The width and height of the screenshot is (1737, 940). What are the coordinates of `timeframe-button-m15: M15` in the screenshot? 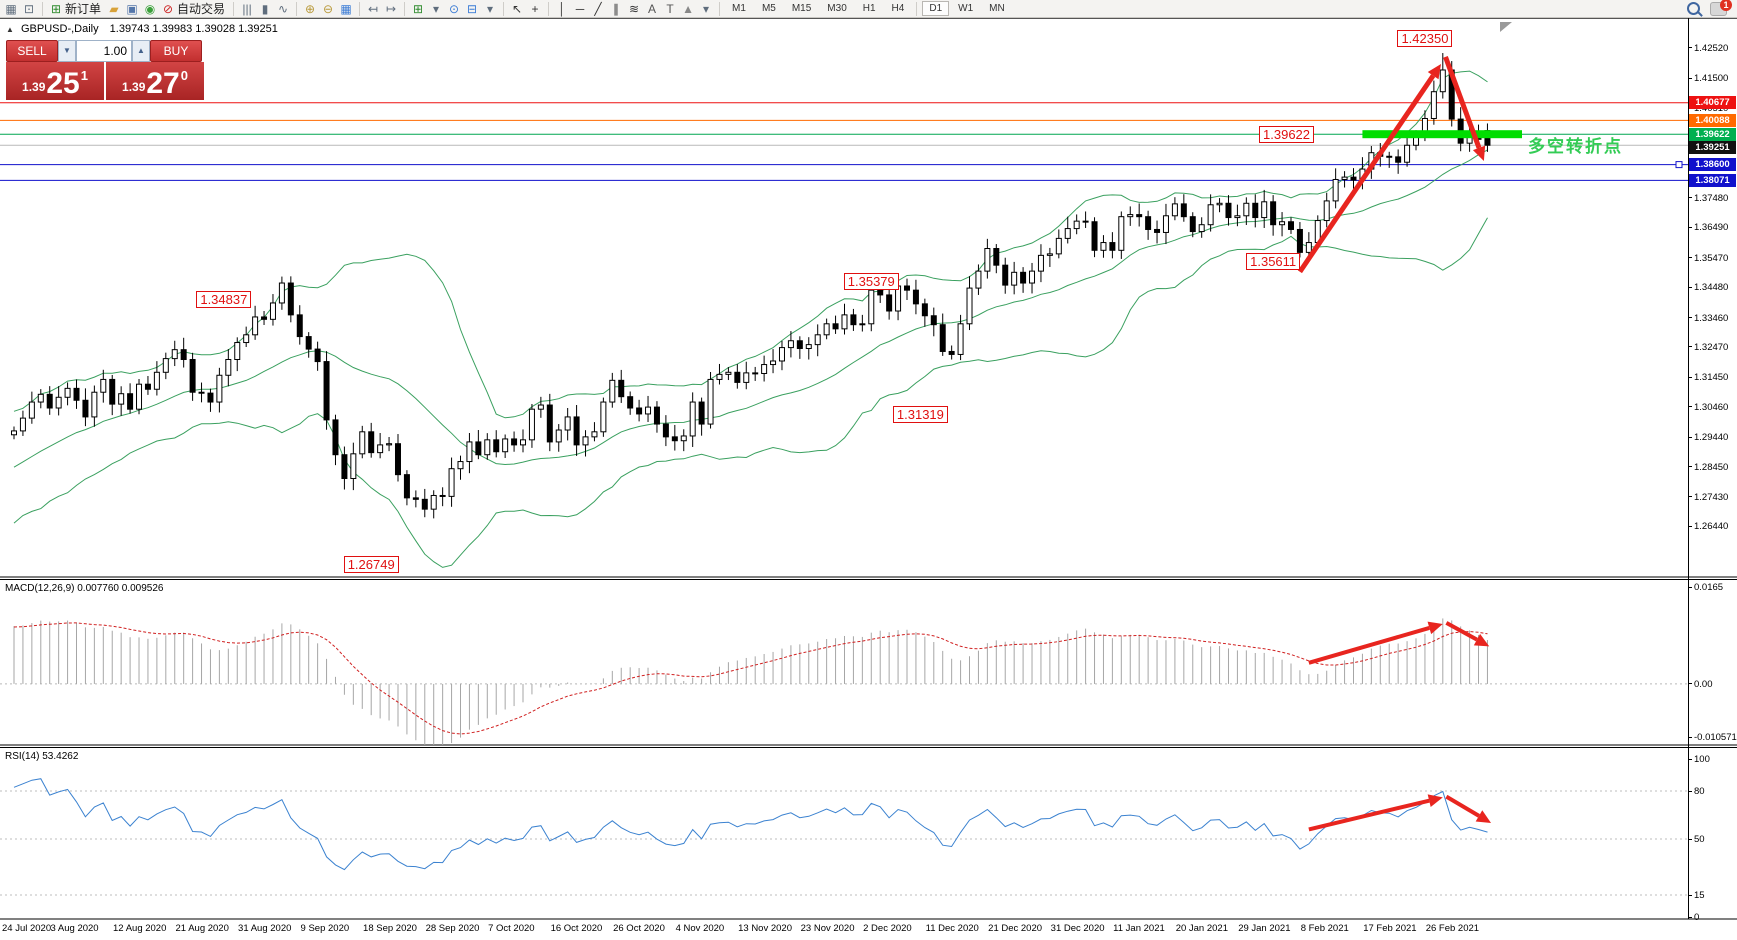 It's located at (801, 8).